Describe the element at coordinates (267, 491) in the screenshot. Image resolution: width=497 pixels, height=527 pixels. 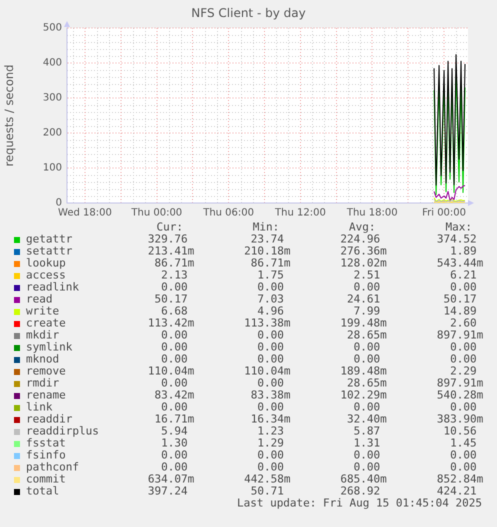
I see `text: 50.71` at that location.